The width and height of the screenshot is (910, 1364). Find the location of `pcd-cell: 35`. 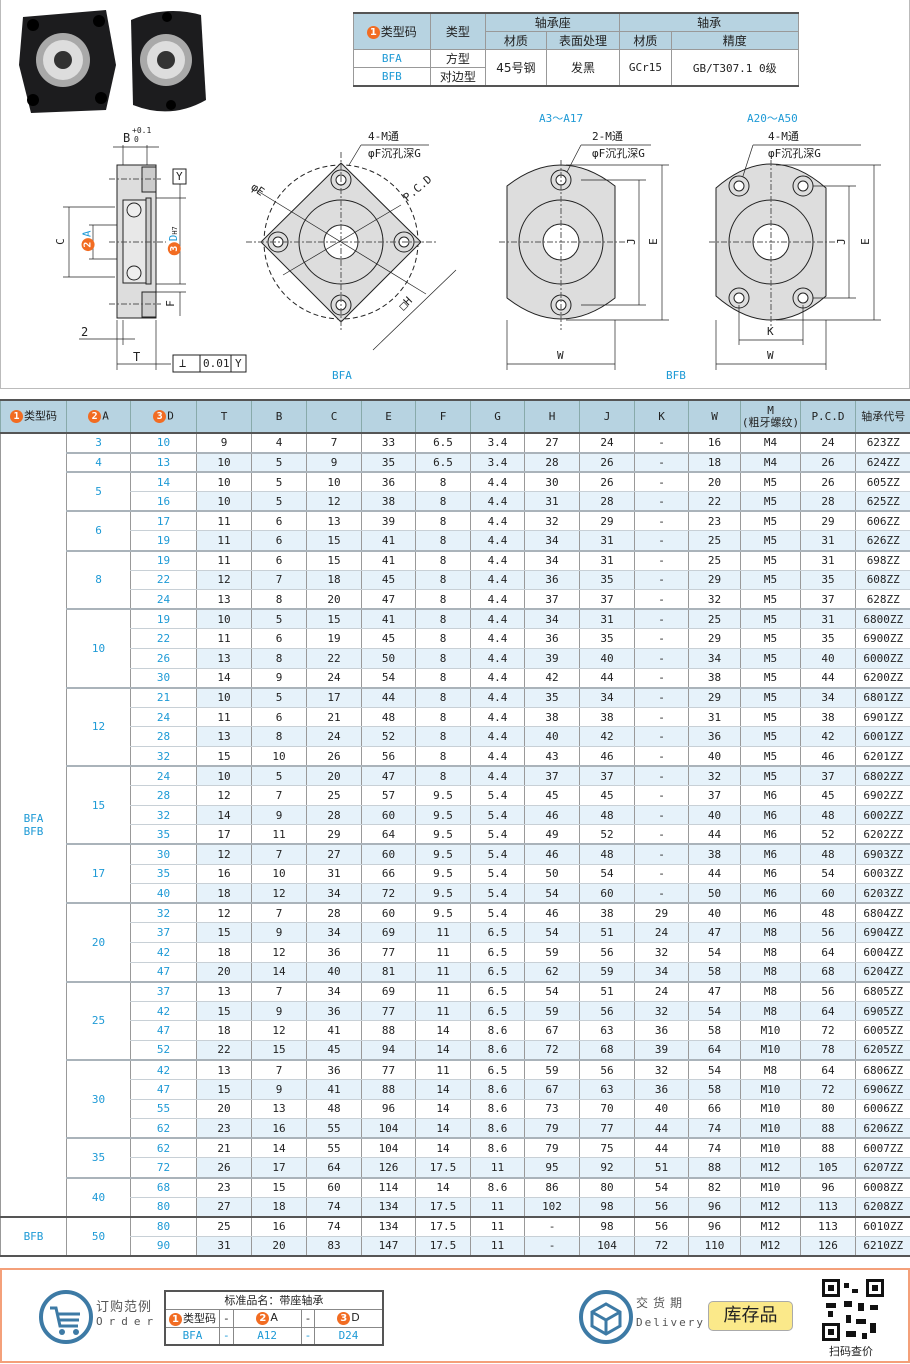

pcd-cell: 35 is located at coordinates (828, 580).